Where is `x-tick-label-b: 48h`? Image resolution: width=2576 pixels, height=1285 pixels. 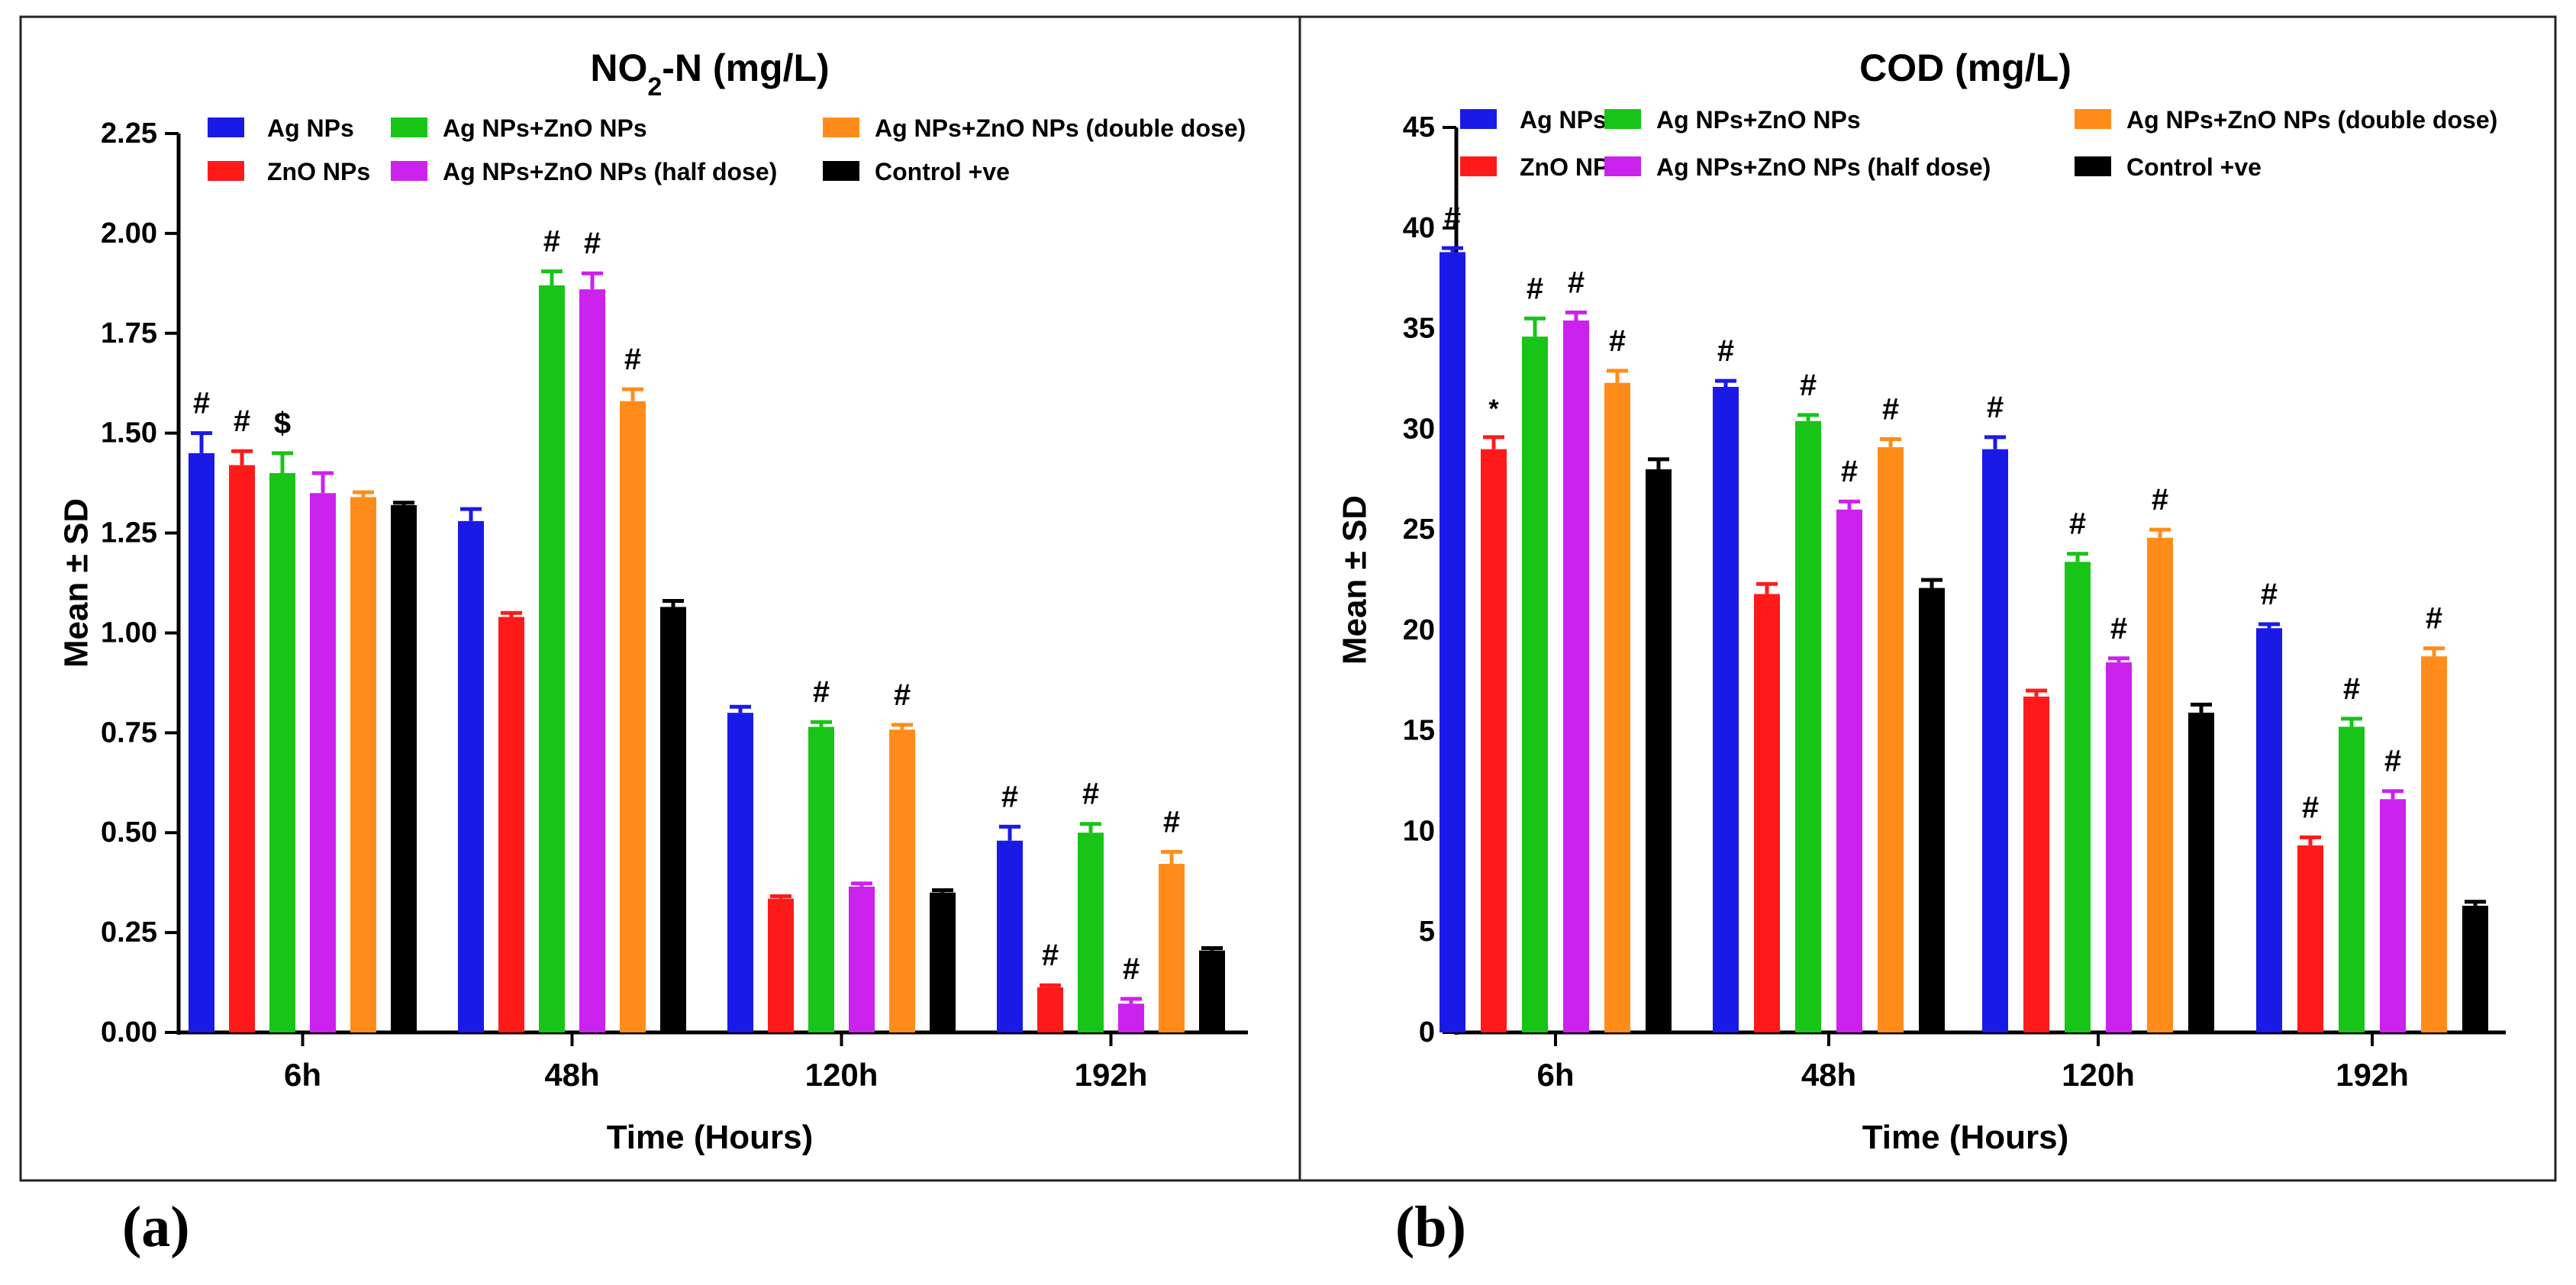
x-tick-label-b: 48h is located at coordinates (1829, 1075).